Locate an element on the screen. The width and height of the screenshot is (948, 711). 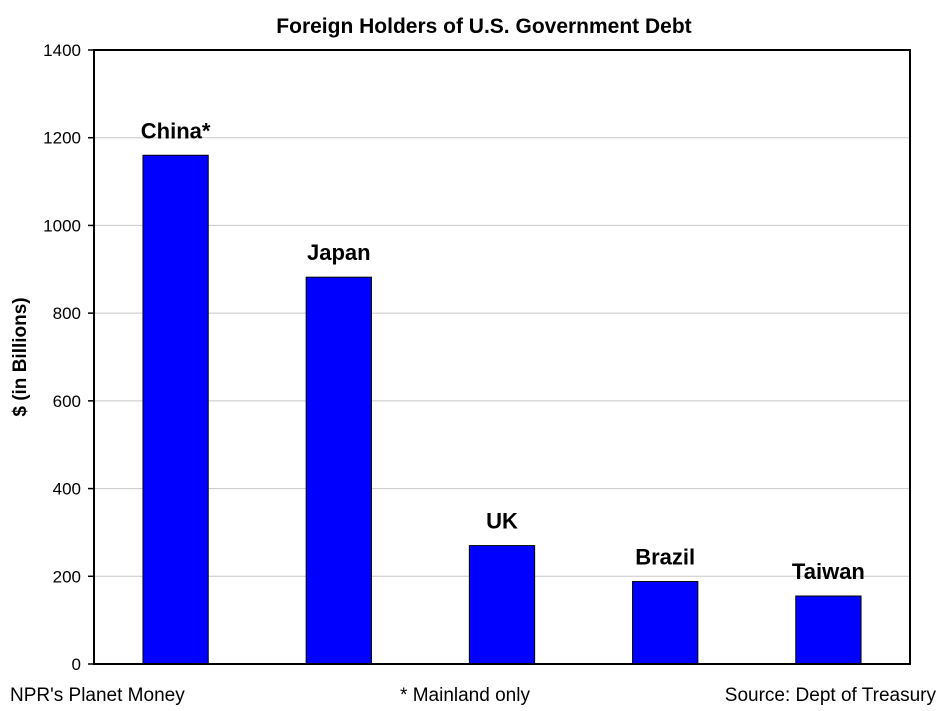
y-tick-label: 400 is located at coordinates (67, 489).